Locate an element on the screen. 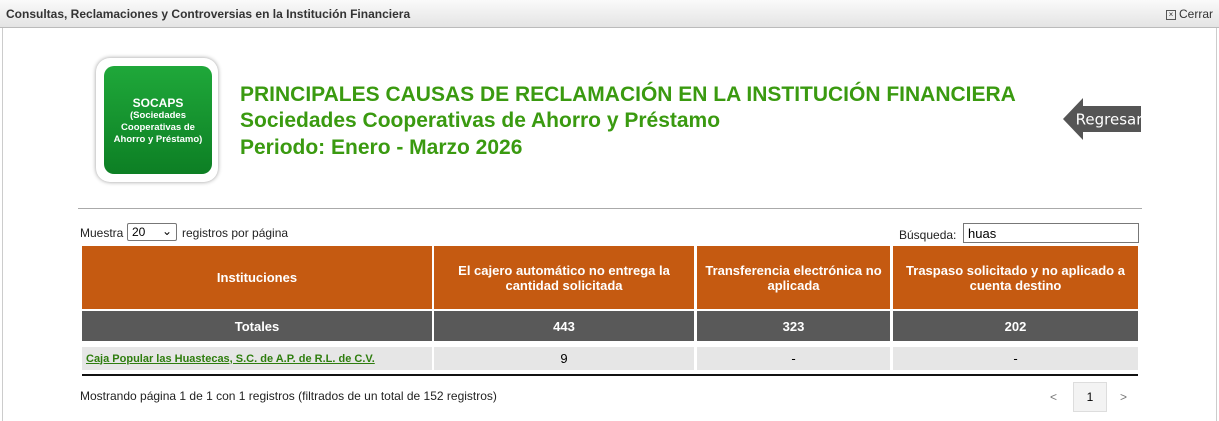 The width and height of the screenshot is (1219, 421). totals-cell-text: 202 is located at coordinates (1015, 326).